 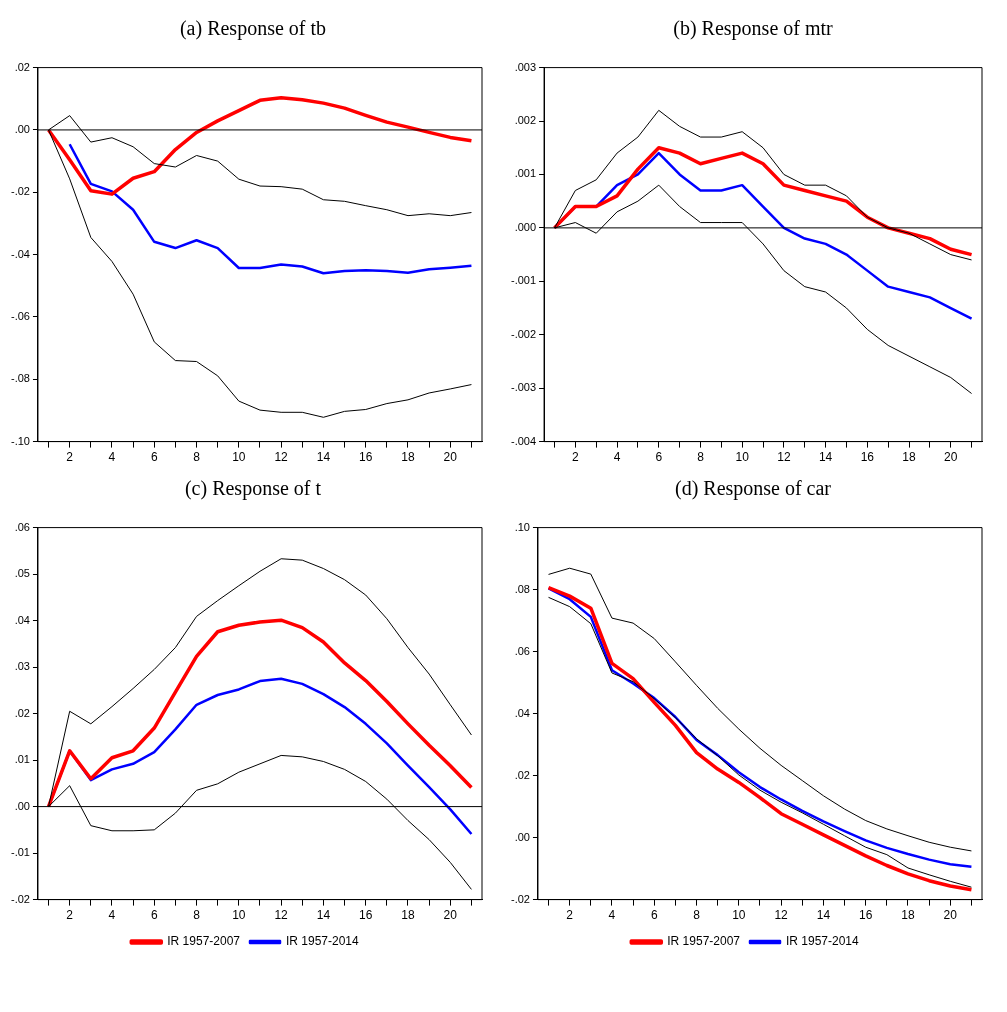 What do you see at coordinates (253, 489) in the screenshot?
I see `chart-title: (c) Response of t` at bounding box center [253, 489].